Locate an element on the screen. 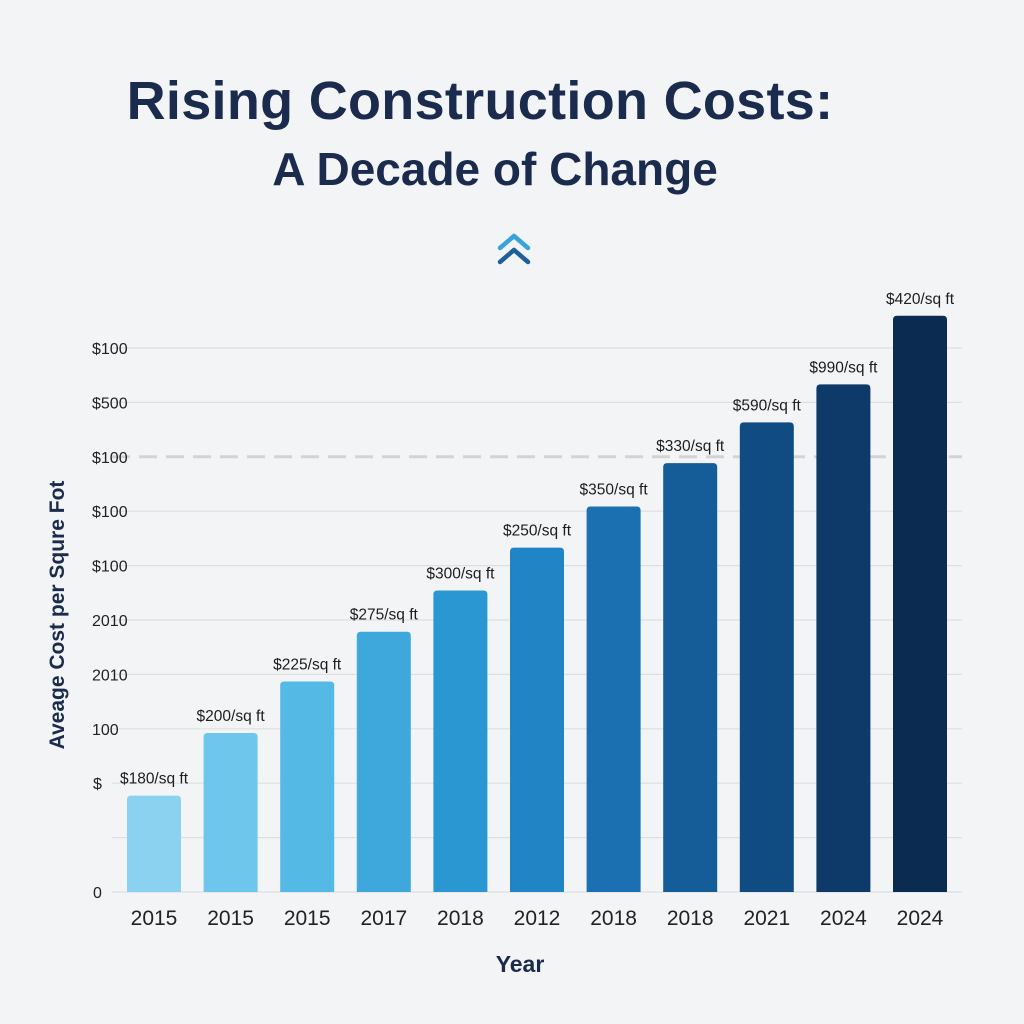 The width and height of the screenshot is (1024, 1024). x-tick-label: 2012 is located at coordinates (537, 918).